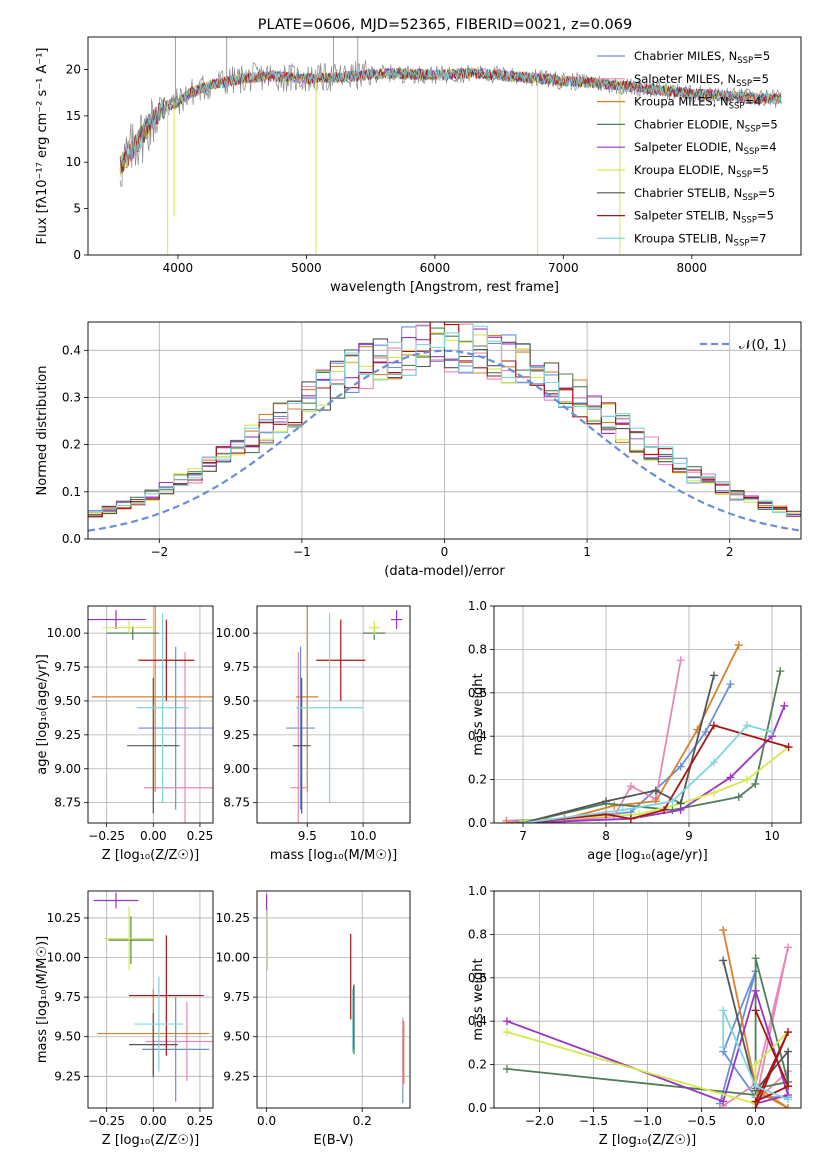 The height and width of the screenshot is (1170, 819). What do you see at coordinates (73, 162) in the screenshot?
I see `y-tick-label: 10` at bounding box center [73, 162].